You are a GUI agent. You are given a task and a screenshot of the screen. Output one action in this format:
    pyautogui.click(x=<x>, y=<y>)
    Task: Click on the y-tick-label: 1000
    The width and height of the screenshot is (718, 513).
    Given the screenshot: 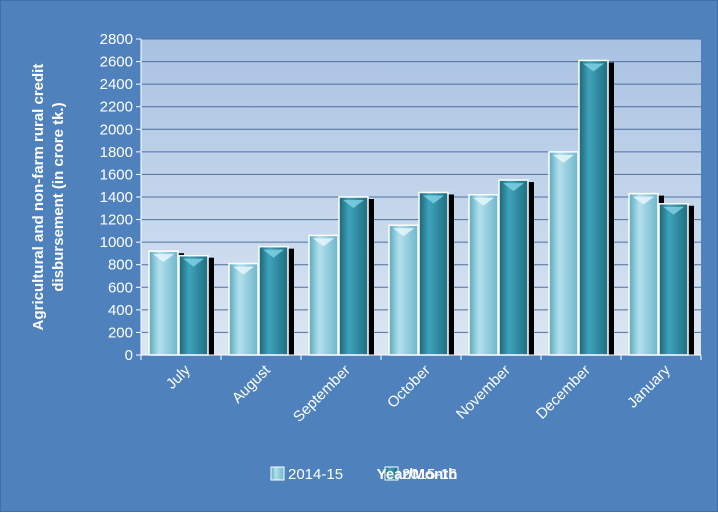 What is the action you would take?
    pyautogui.click(x=116, y=242)
    